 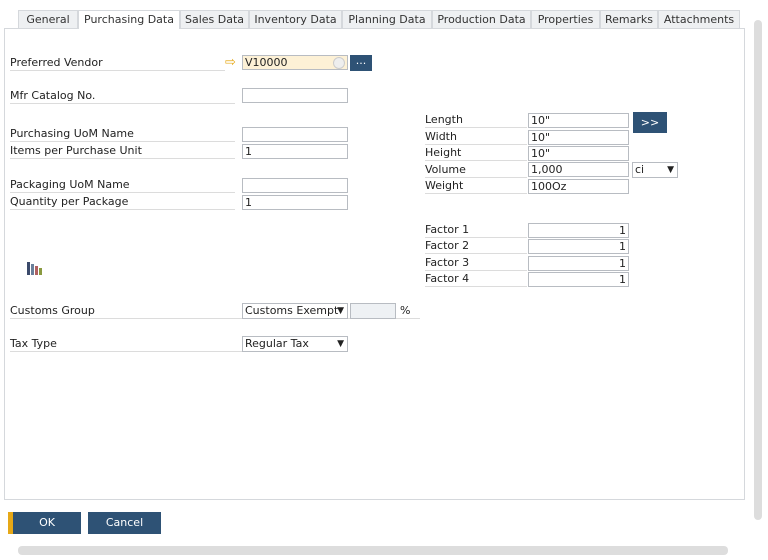 What do you see at coordinates (295, 344) in the screenshot?
I see `tax-type-select: Regular Tax ▼` at bounding box center [295, 344].